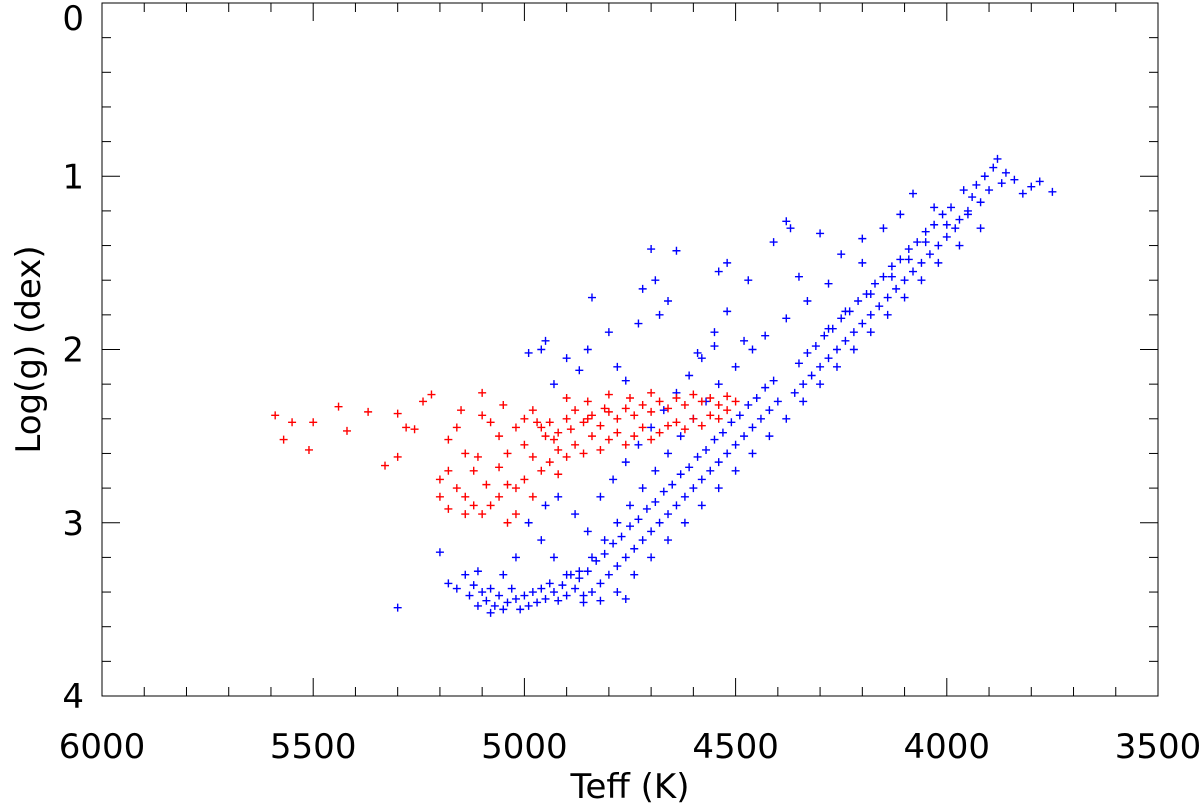 This screenshot has height=808, width=1200. Describe the element at coordinates (73, 524) in the screenshot. I see `y-tick-label: 3` at that location.